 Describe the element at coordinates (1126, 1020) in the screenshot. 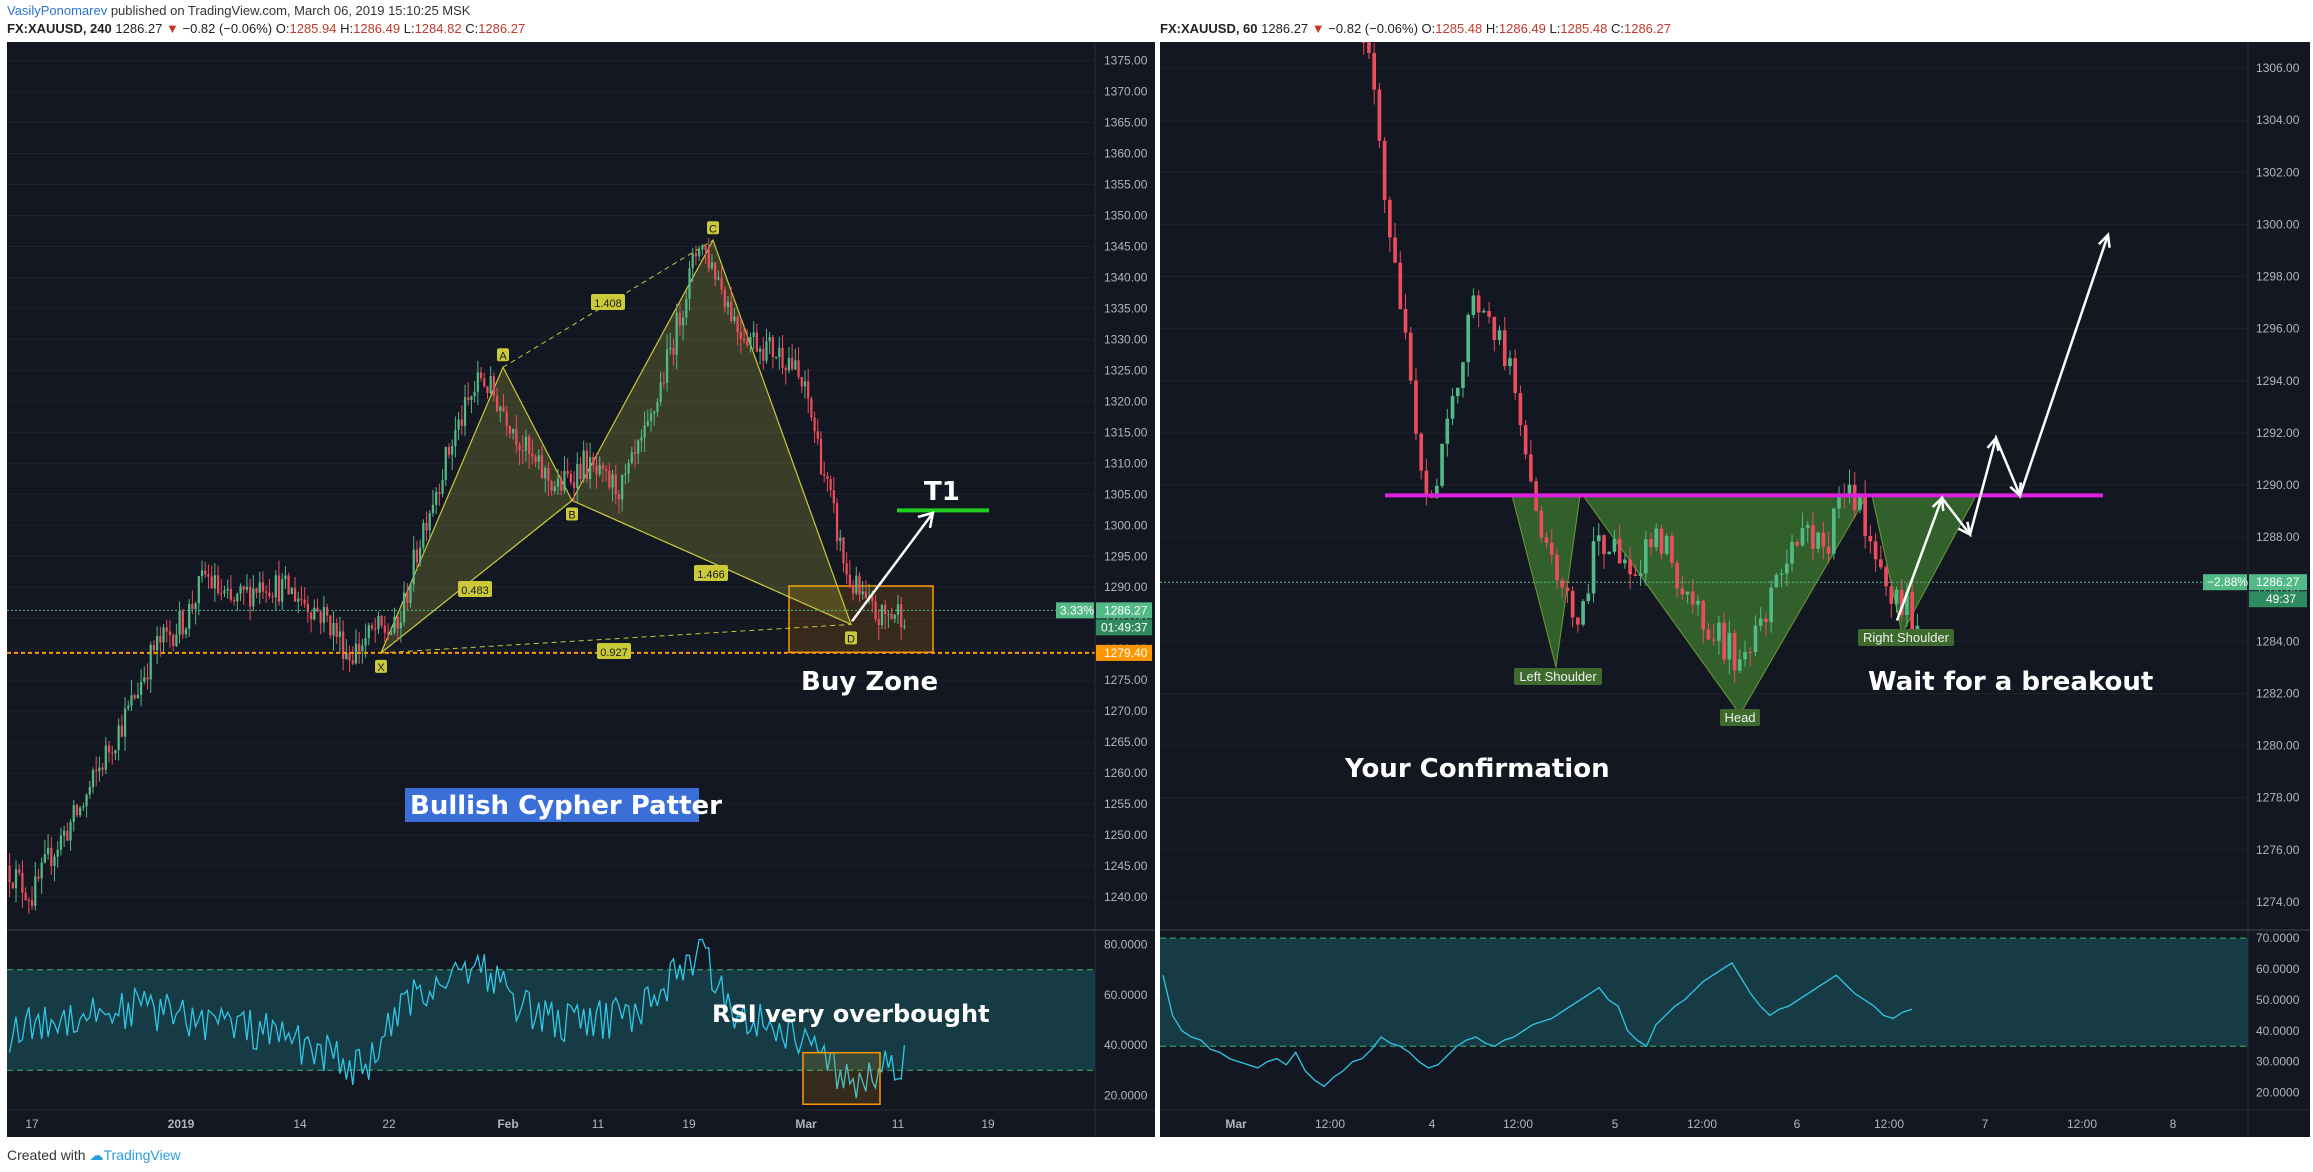

I see `left-rsi-axis: 20.0000 40.0000 60.0000 80.0000` at that location.